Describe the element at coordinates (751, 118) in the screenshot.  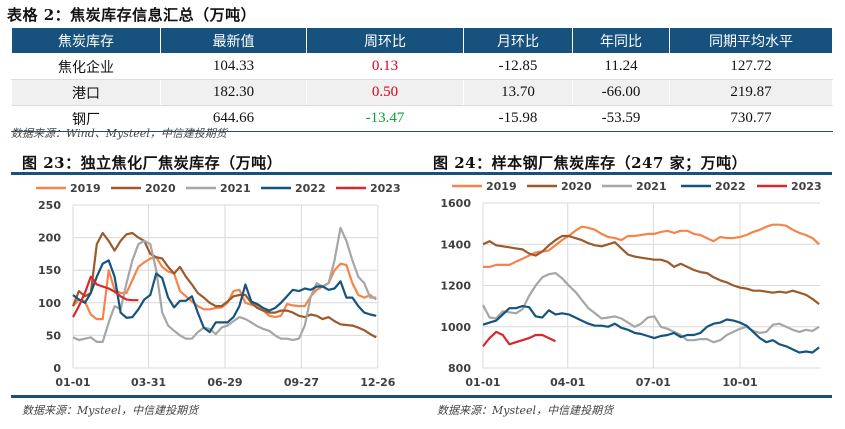
I see `cell-avg: 730.77` at that location.